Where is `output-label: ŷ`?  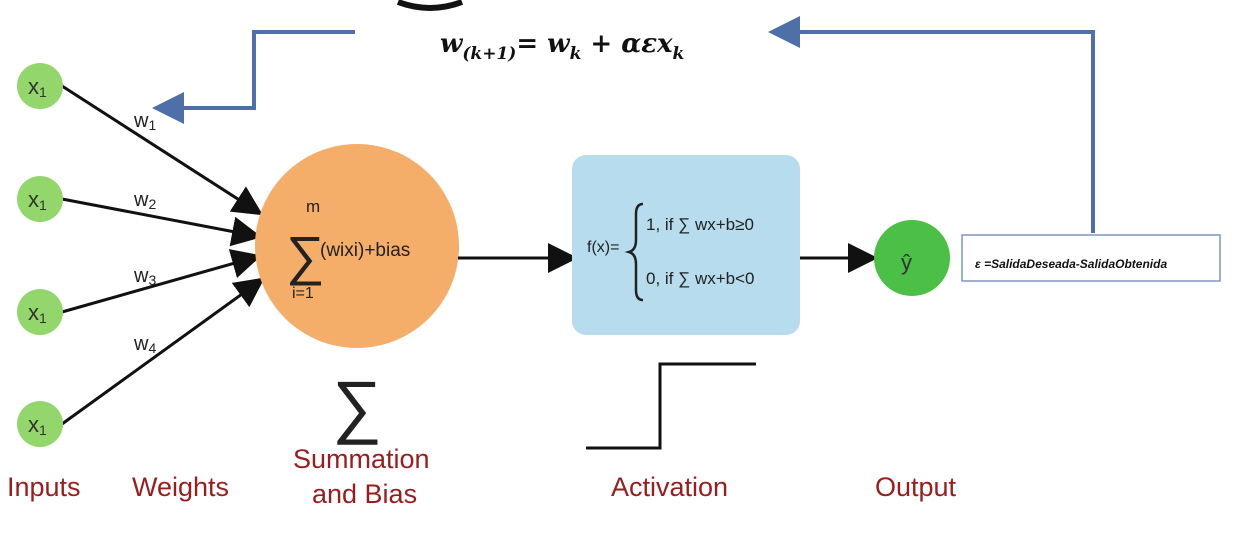
output-label: ŷ is located at coordinates (906, 262).